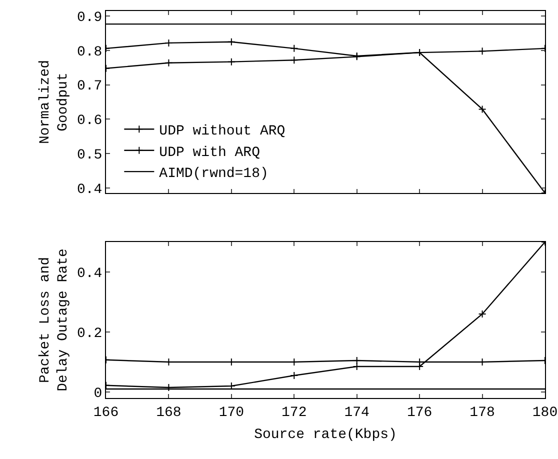 The width and height of the screenshot is (558, 459). What do you see at coordinates (357, 412) in the screenshot?
I see `x-tick-label: 174` at bounding box center [357, 412].